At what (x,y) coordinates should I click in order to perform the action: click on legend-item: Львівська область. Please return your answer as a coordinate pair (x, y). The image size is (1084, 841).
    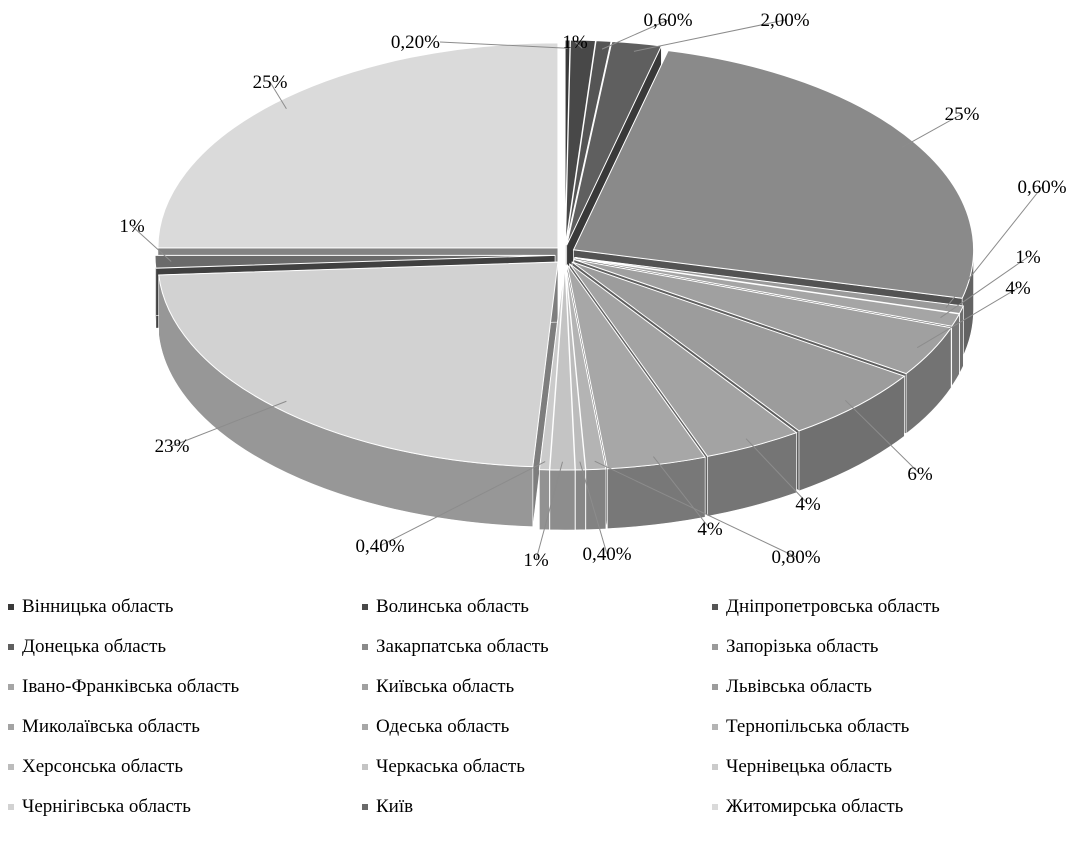
    Looking at the image, I should click on (792, 687).